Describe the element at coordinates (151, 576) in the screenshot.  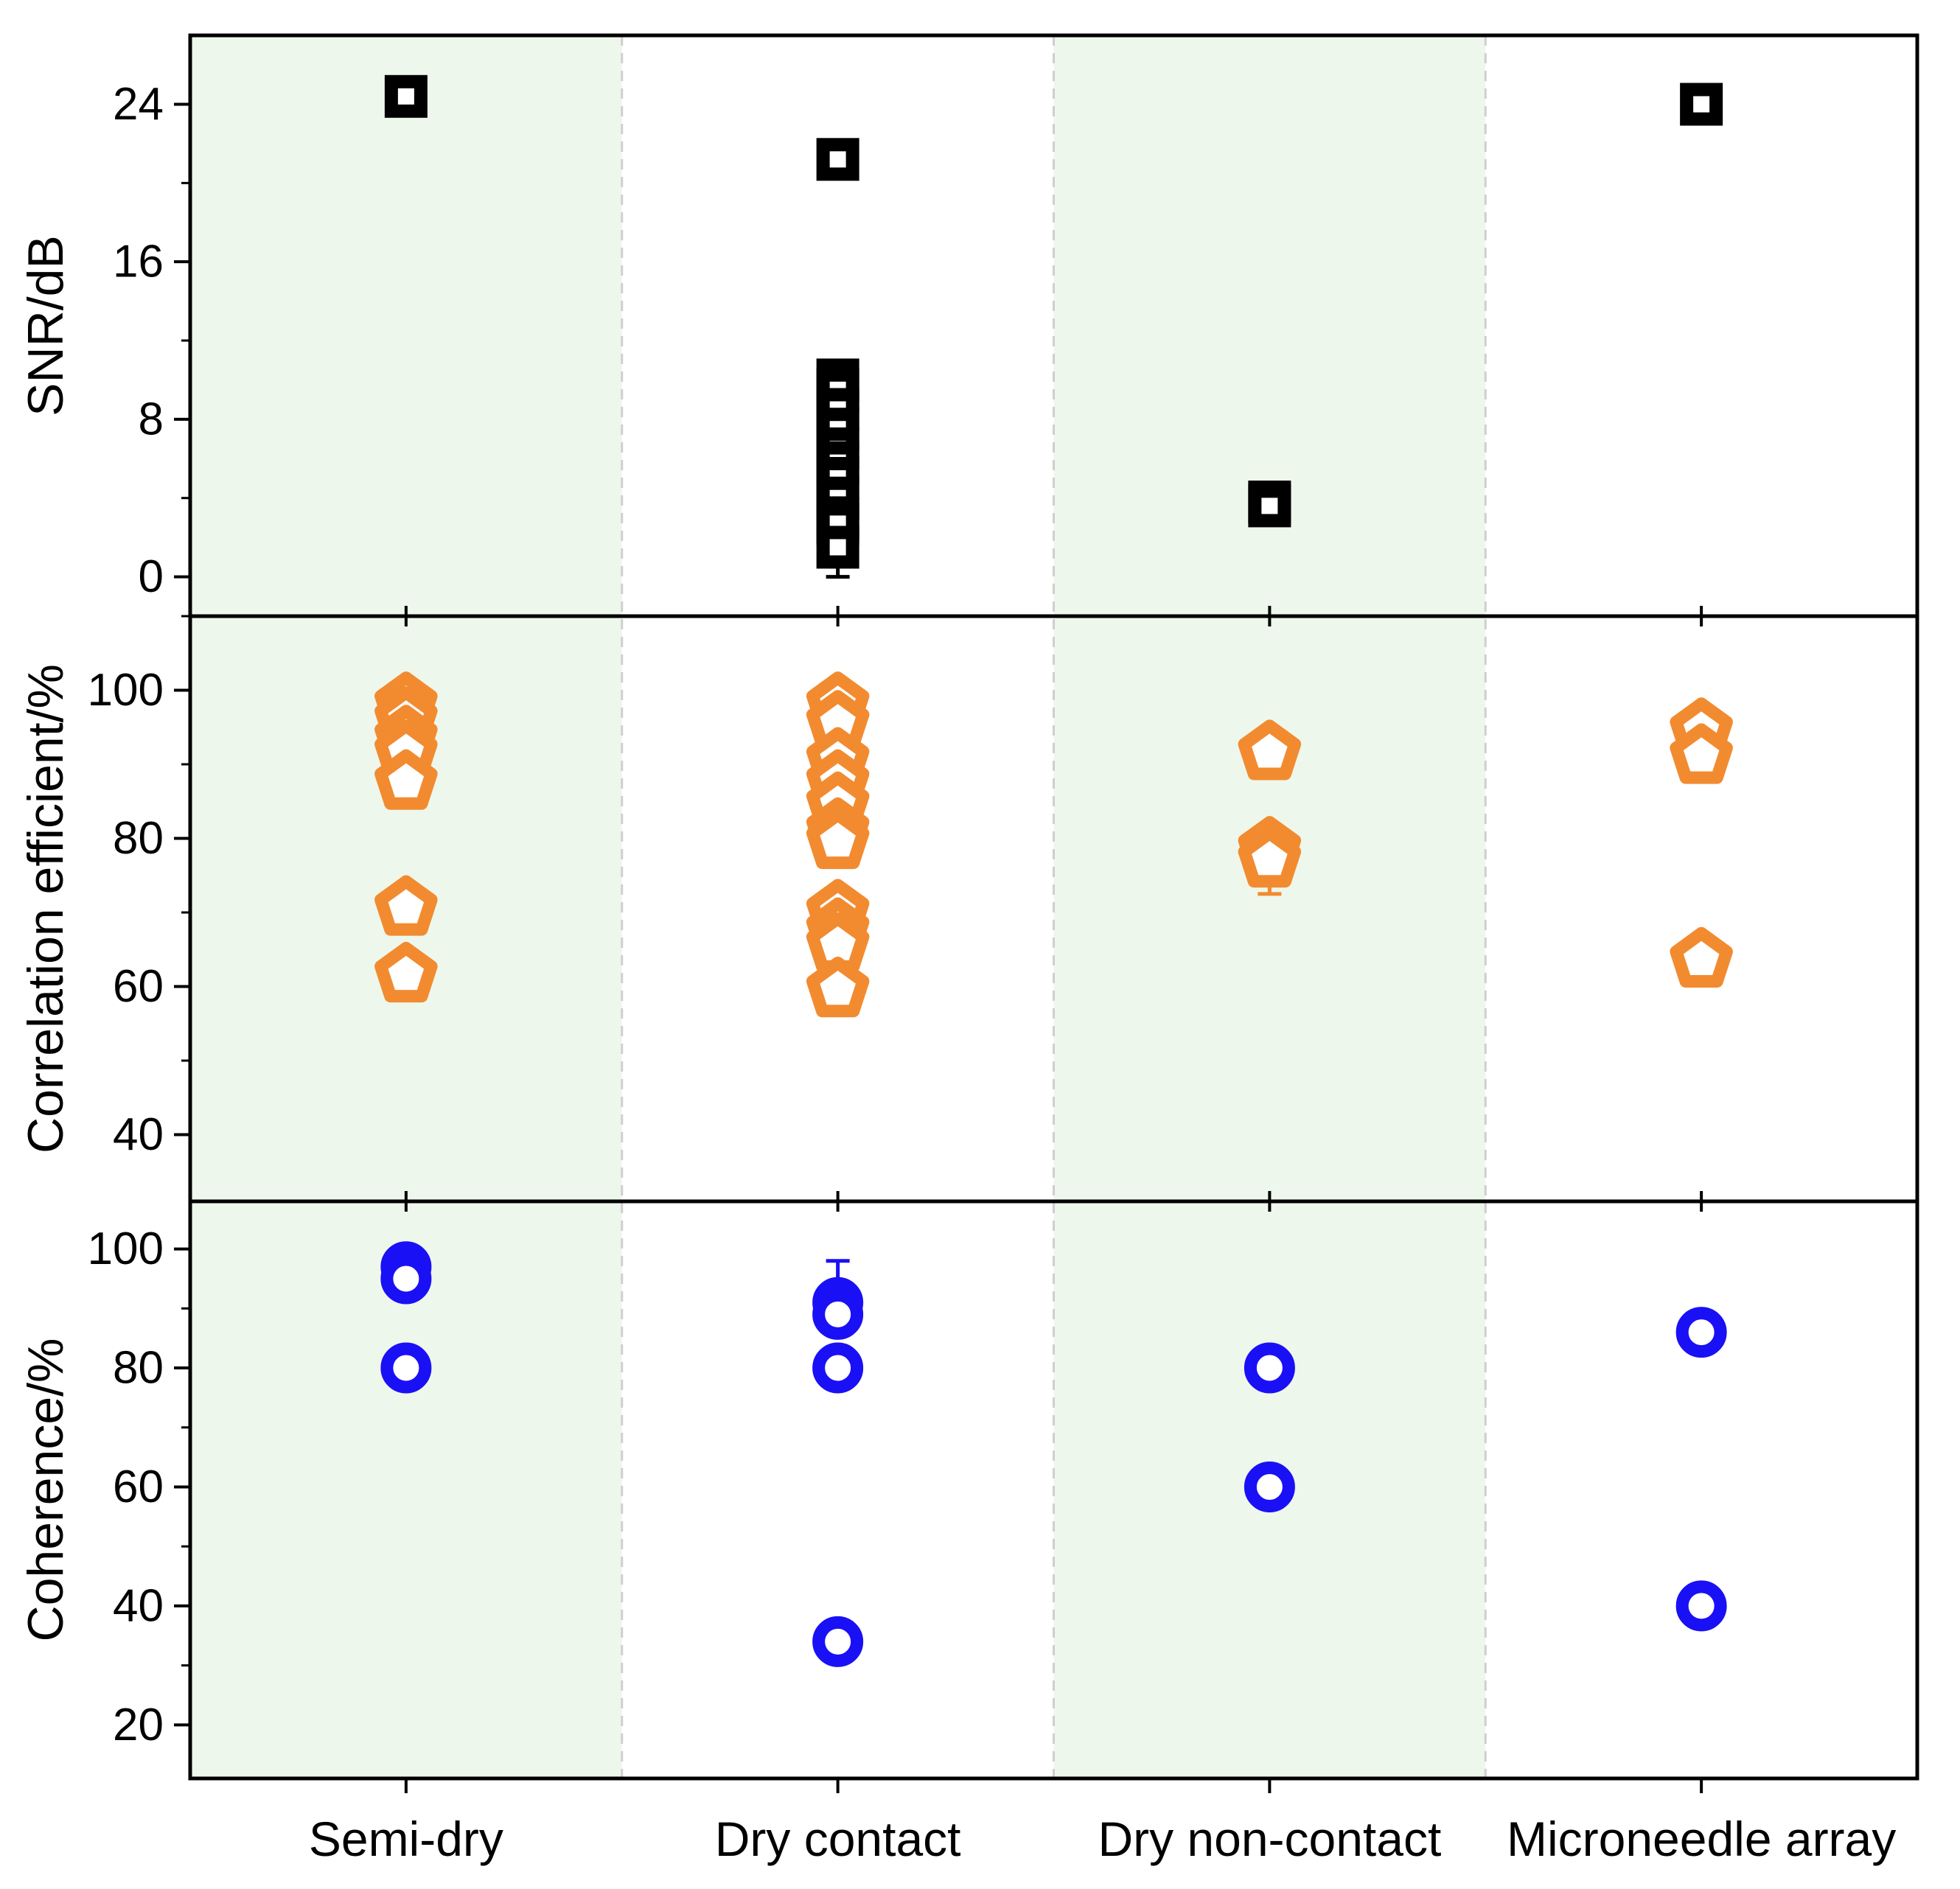
I see `y-tick-label: 0` at that location.